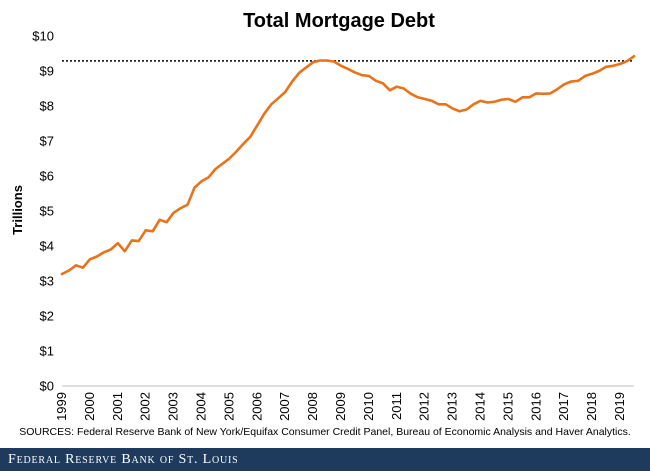  What do you see at coordinates (284, 406) in the screenshot?
I see `x-tick-label: 2007` at bounding box center [284, 406].